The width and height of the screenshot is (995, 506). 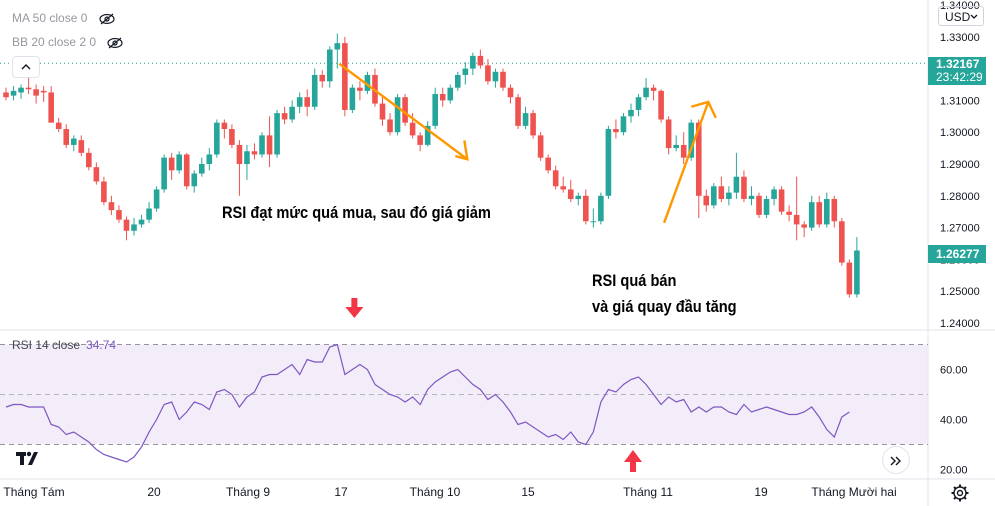 I want to click on gear-icon, so click(x=960, y=493).